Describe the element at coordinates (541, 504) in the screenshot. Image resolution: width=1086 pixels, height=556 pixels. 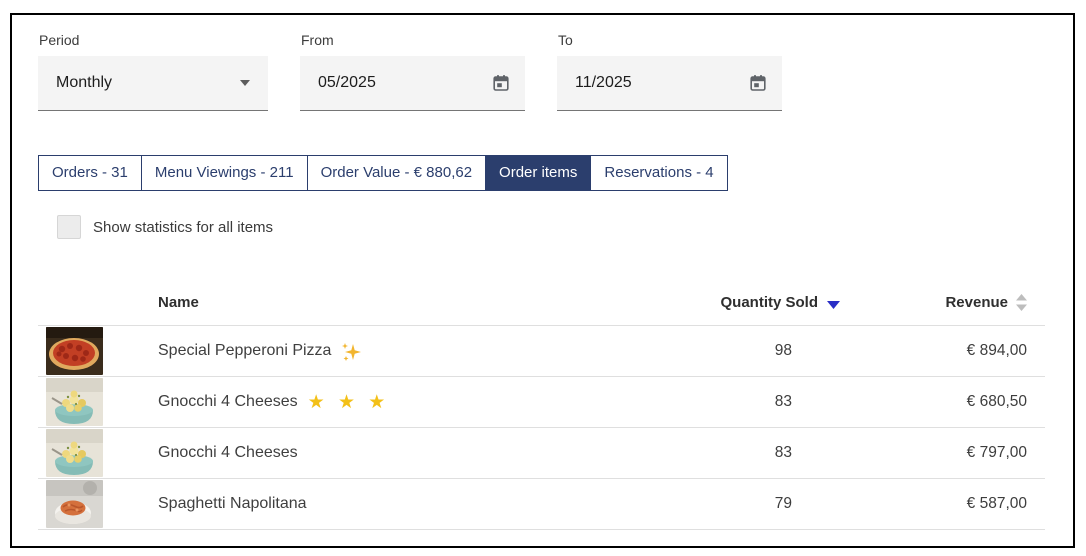
I see `table-row: Spaghetti Napolitana 79 € 587,00` at that location.